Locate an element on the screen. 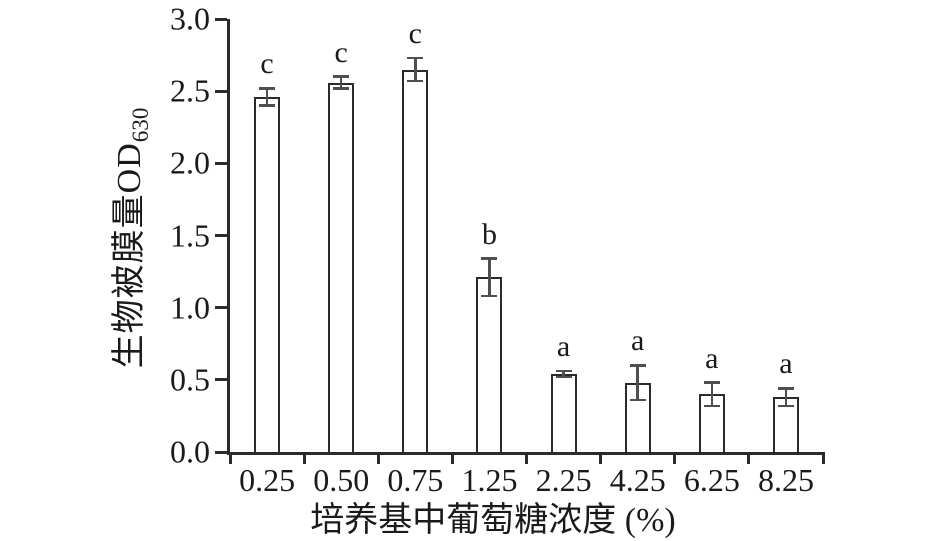 The image size is (945, 541). y-axis-line is located at coordinates (228, 237).